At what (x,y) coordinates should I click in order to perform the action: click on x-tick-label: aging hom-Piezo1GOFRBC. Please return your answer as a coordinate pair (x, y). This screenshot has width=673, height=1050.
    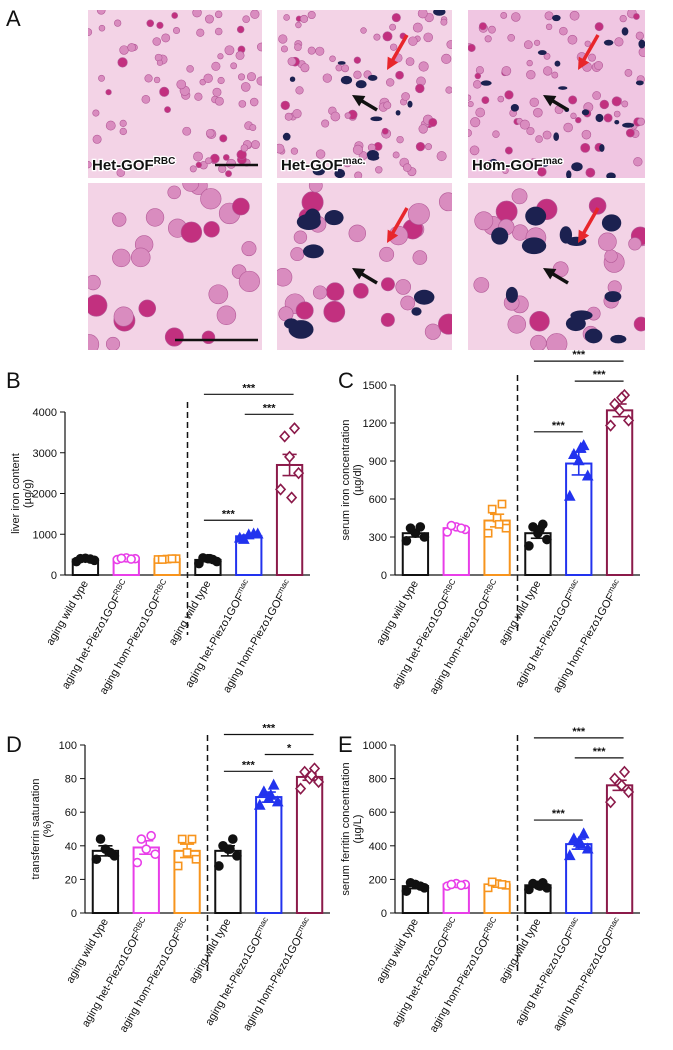
    Looking at the image, I should click on (464, 974).